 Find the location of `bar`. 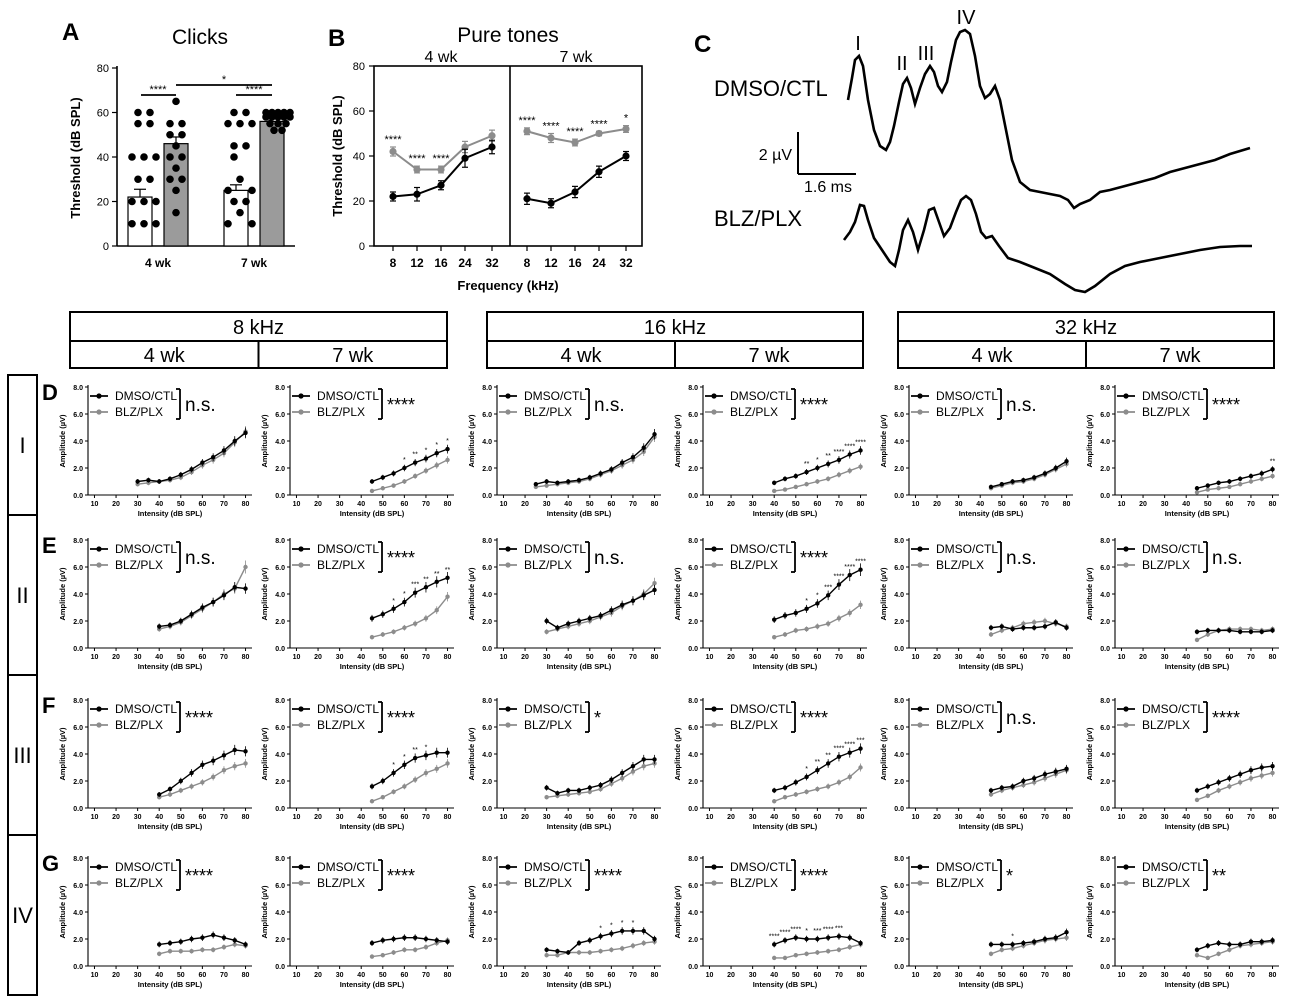

bar is located at coordinates (176, 195).